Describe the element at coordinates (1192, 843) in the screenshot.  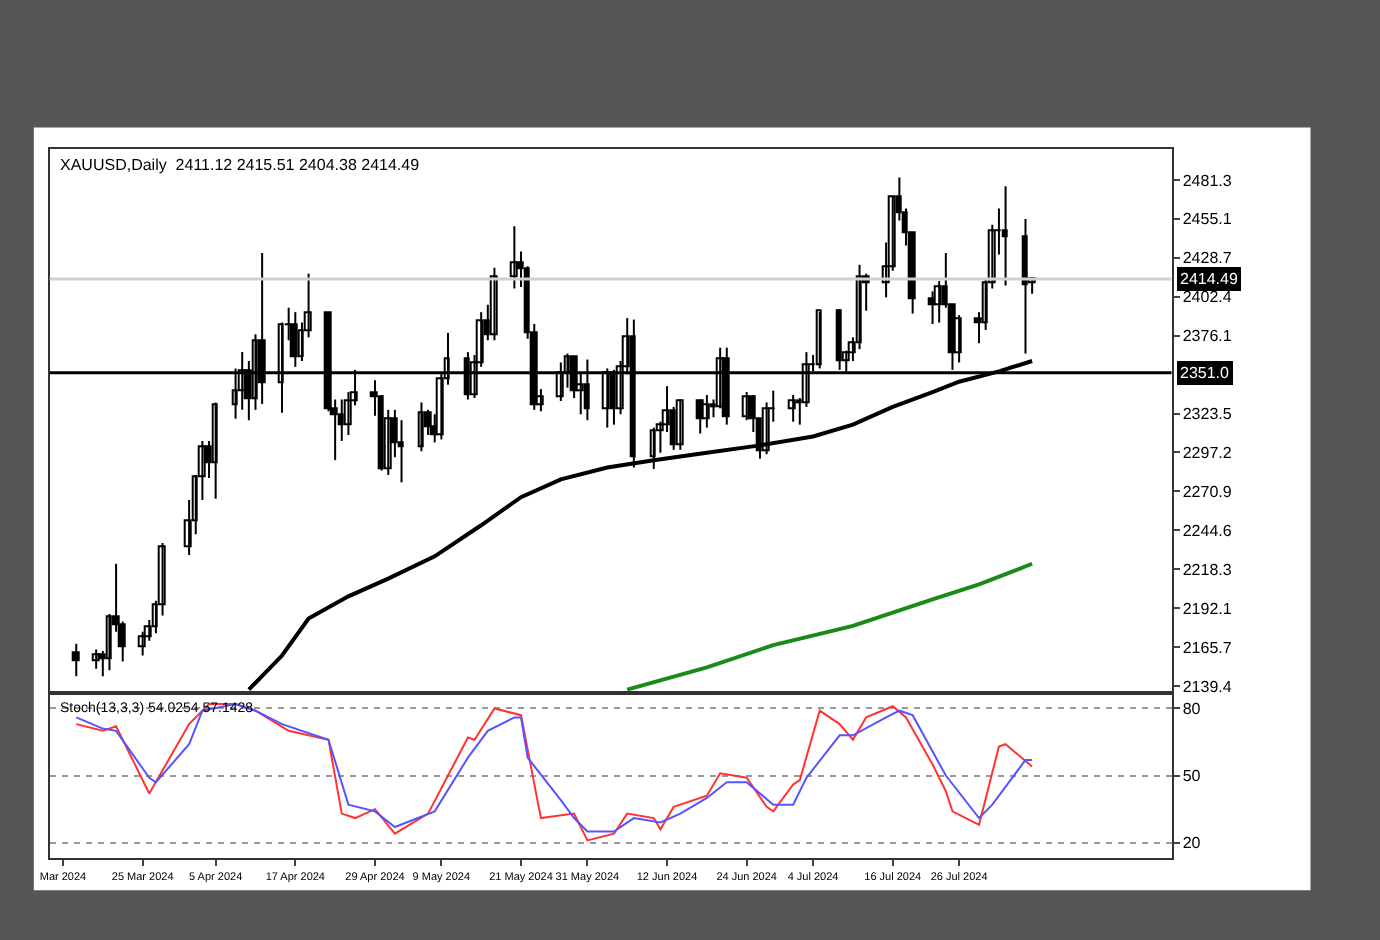
I see `y-tick-label: 20` at that location.